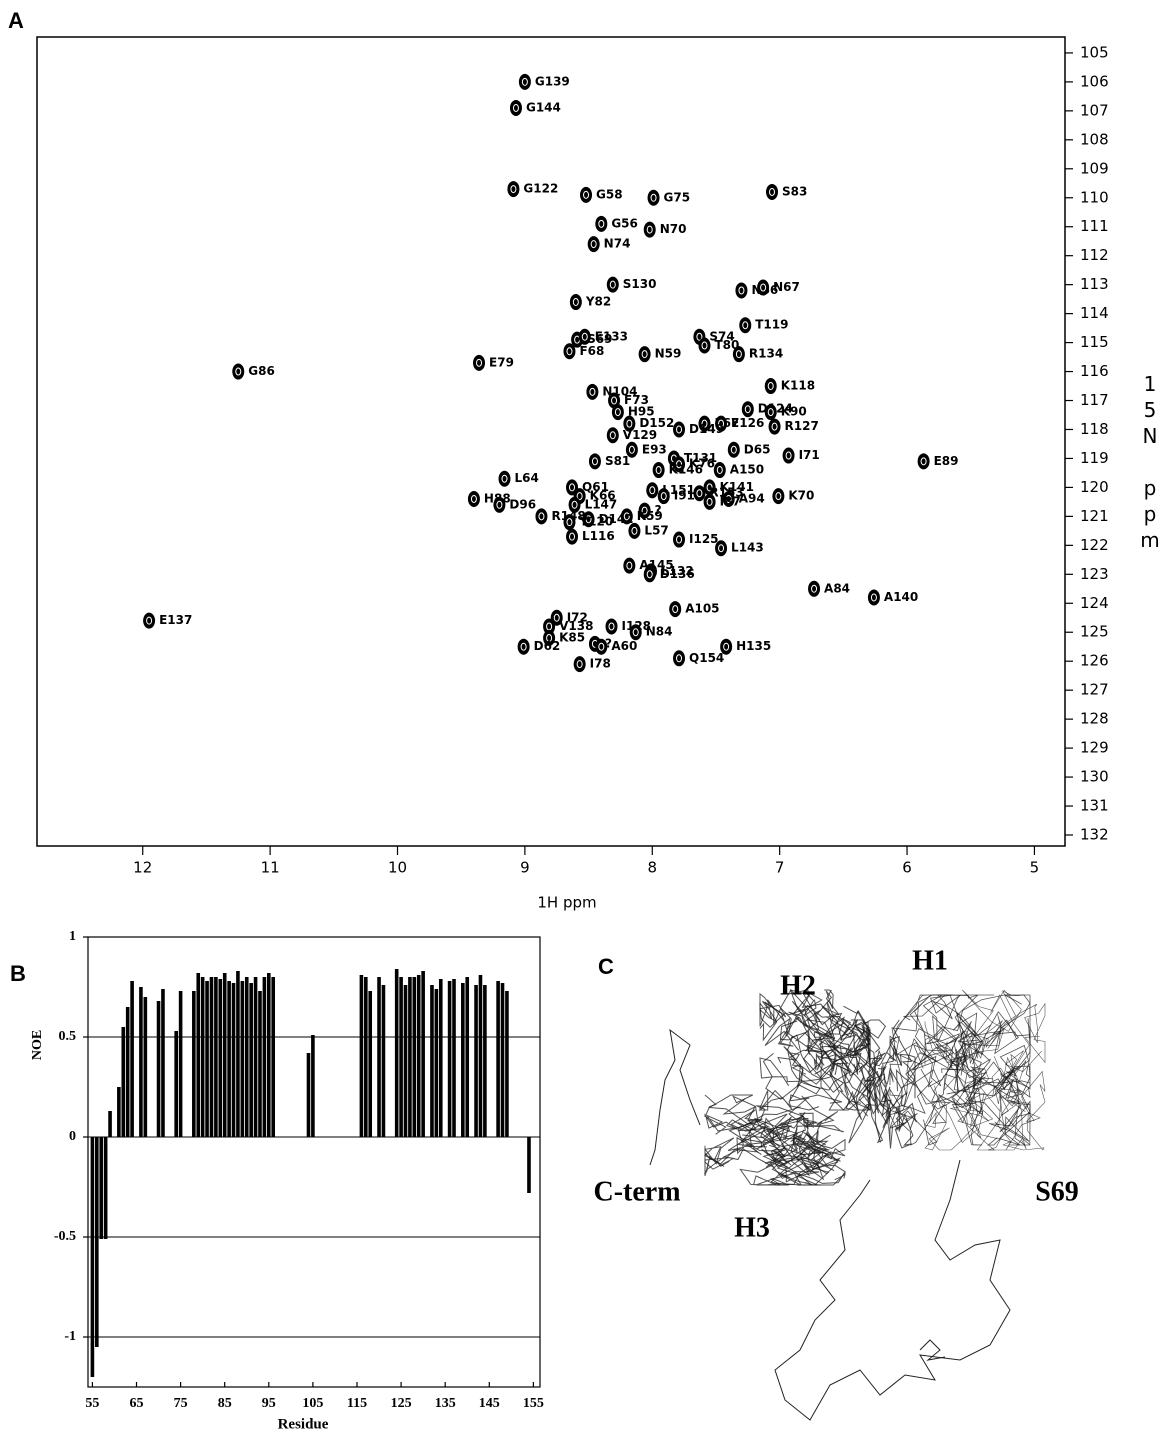 The height and width of the screenshot is (1435, 1165). Describe the element at coordinates (598, 536) in the screenshot. I see `peak-label: L116` at that location.